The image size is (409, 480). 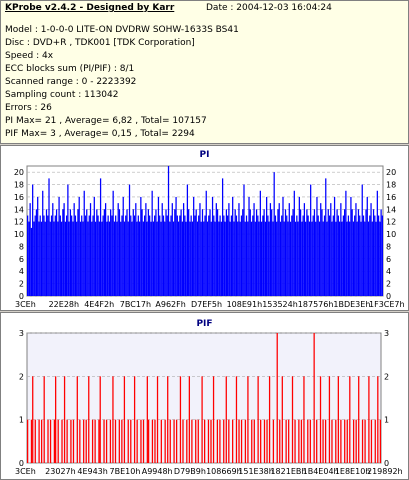 What do you see at coordinates (100, 134) in the screenshot?
I see `pif-summary-line: PIF Max= 3 , Average= 0,15 , Total= 2294` at bounding box center [100, 134].